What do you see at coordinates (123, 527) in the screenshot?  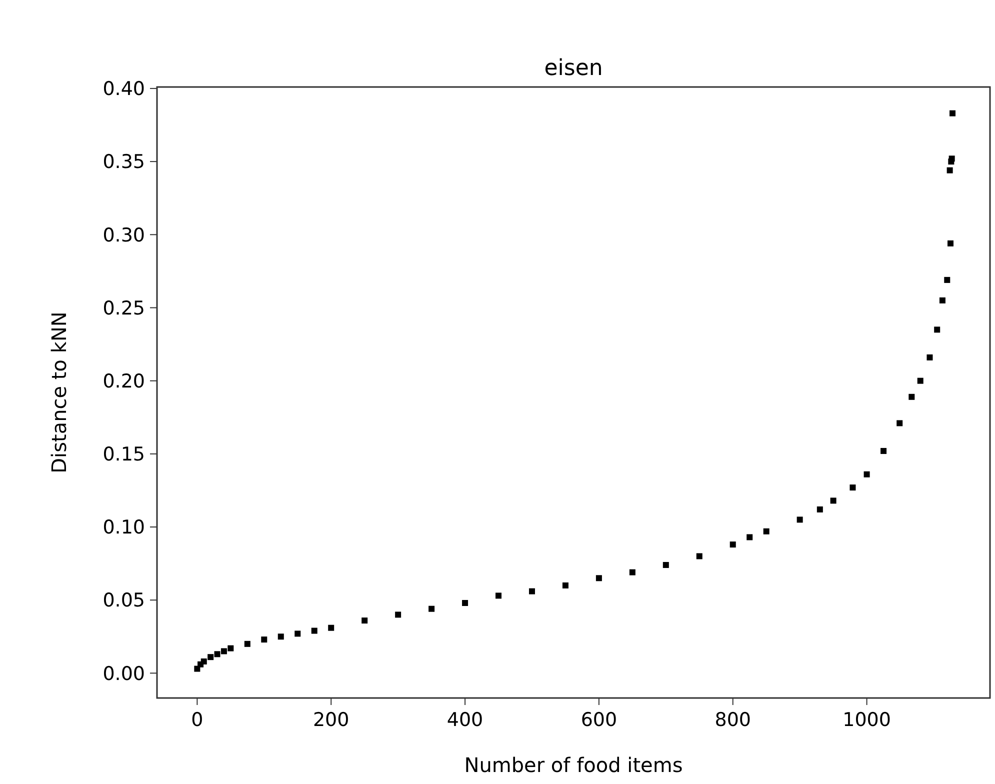 I see `y-tick-label: 0.10` at bounding box center [123, 527].